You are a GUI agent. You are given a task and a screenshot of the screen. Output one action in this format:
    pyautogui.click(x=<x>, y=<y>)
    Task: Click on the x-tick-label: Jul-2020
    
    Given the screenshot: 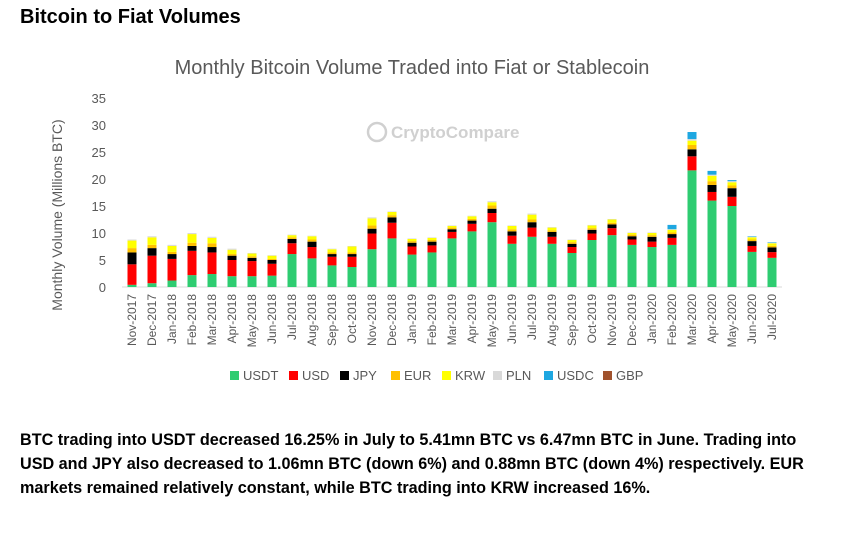 What is the action you would take?
    pyautogui.click(x=772, y=317)
    